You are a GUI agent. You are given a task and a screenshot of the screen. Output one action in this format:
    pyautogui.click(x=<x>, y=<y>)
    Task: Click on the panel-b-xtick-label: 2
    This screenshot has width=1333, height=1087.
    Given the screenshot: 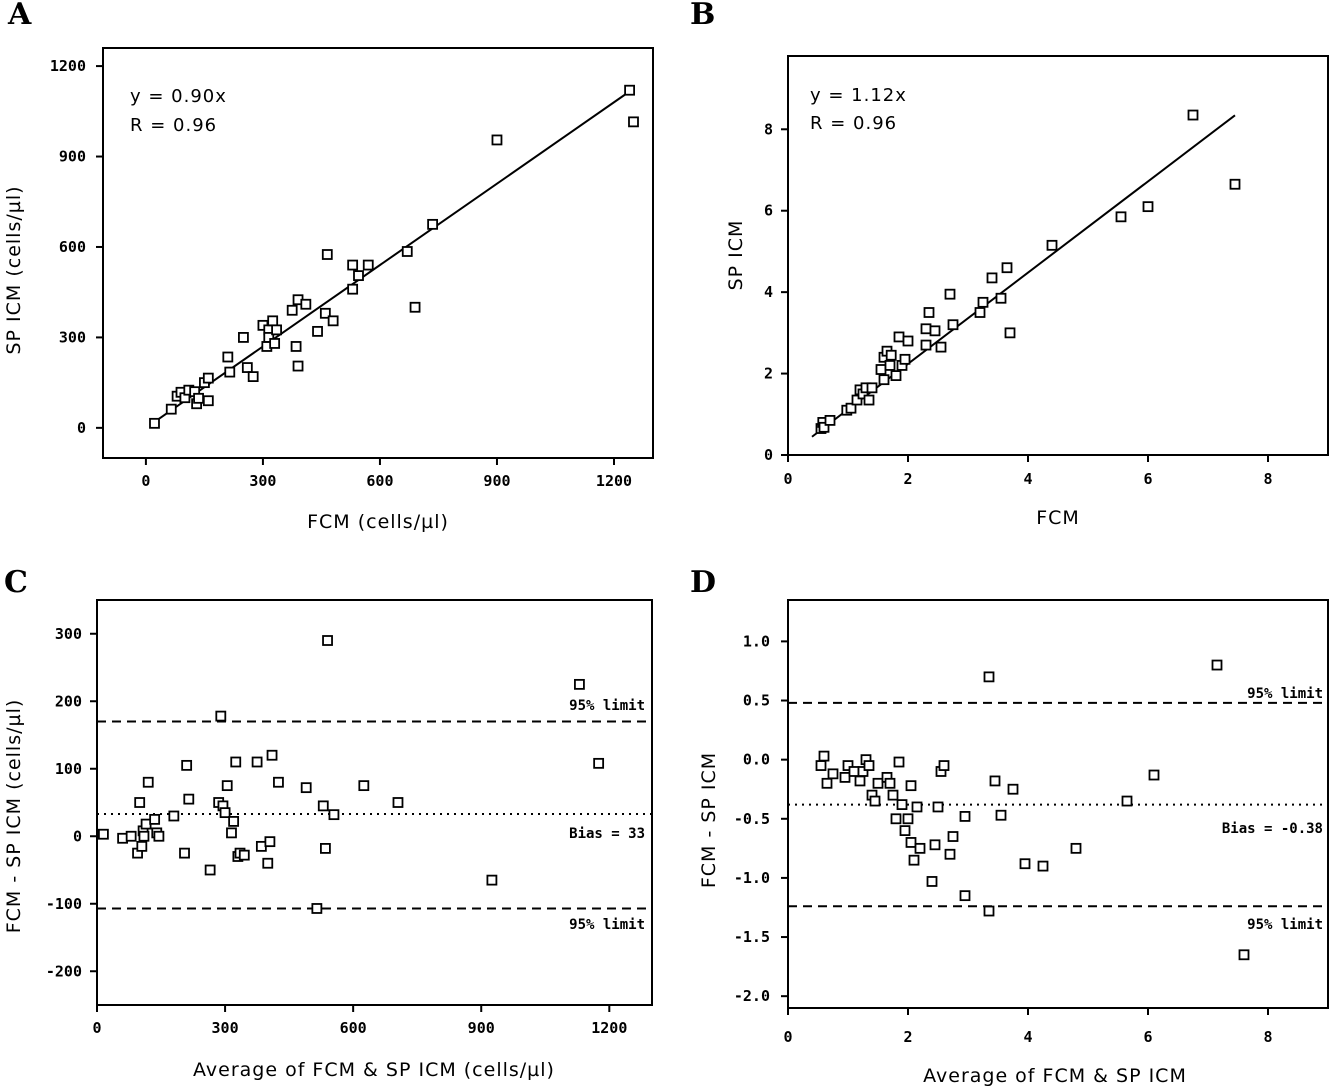 What is the action you would take?
    pyautogui.click(x=907, y=479)
    